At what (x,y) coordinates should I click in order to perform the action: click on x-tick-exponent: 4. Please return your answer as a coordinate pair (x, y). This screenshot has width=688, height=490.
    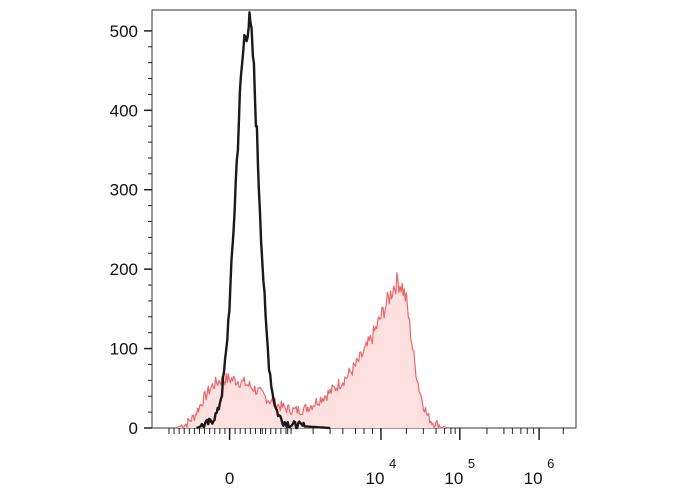
    Looking at the image, I should click on (392, 463).